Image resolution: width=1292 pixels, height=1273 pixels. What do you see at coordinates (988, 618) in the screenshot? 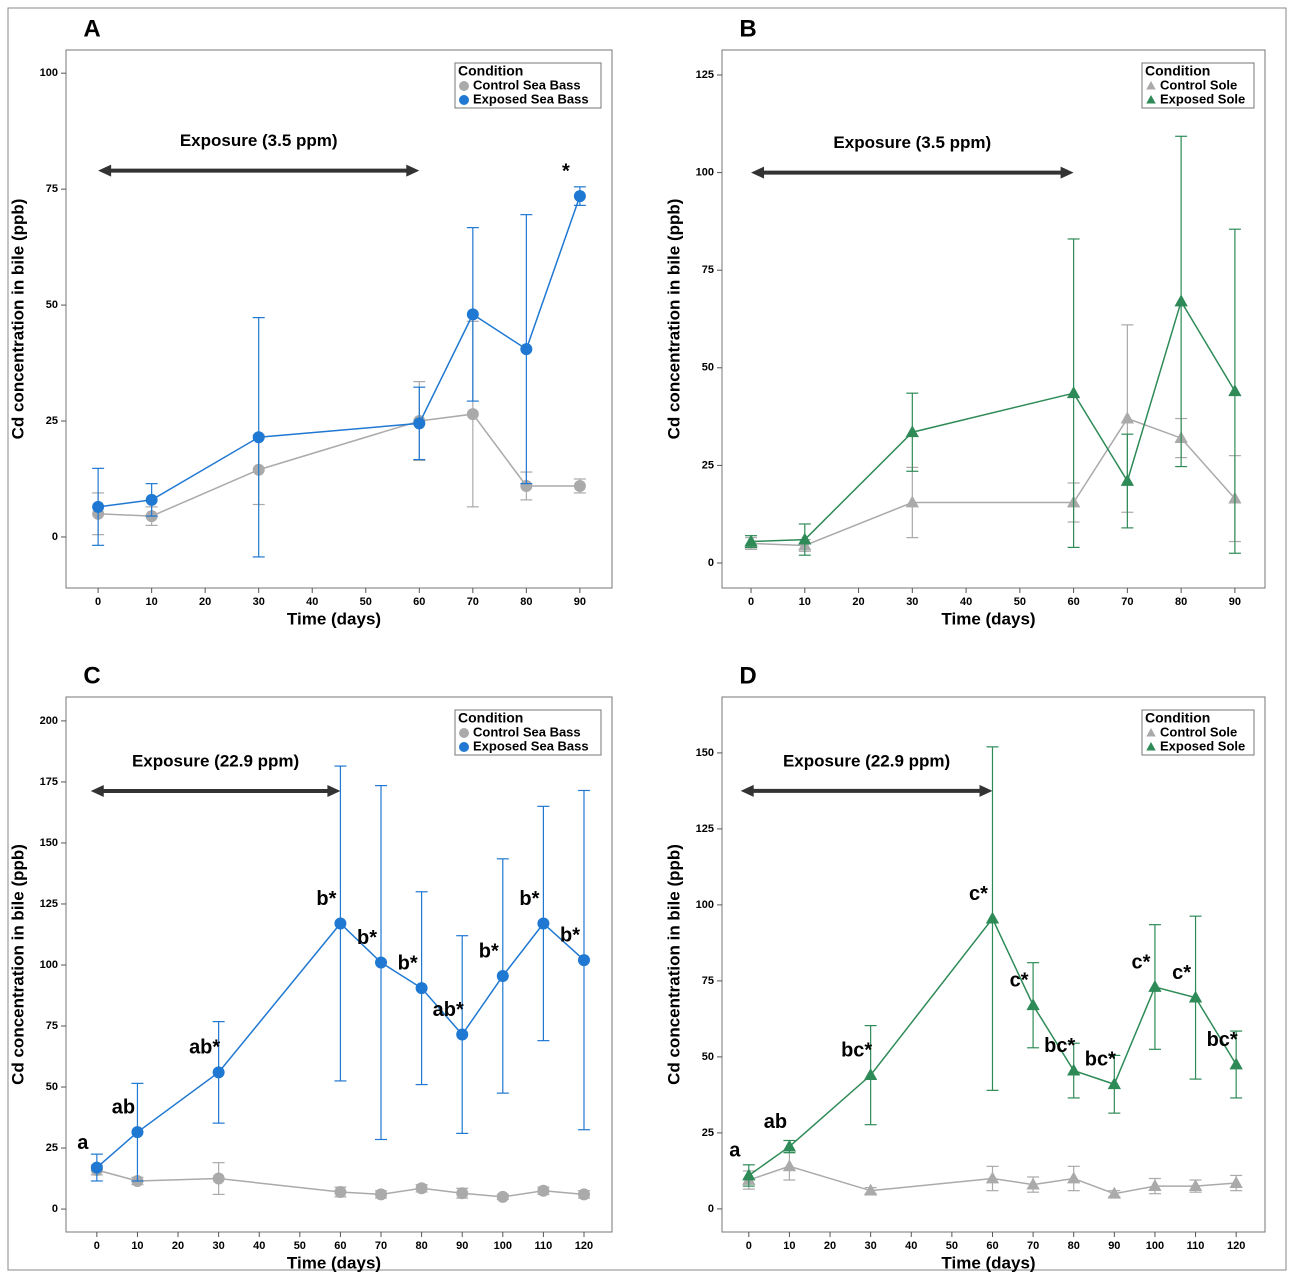
I see `x-axis-title: Time (days)` at bounding box center [988, 618].